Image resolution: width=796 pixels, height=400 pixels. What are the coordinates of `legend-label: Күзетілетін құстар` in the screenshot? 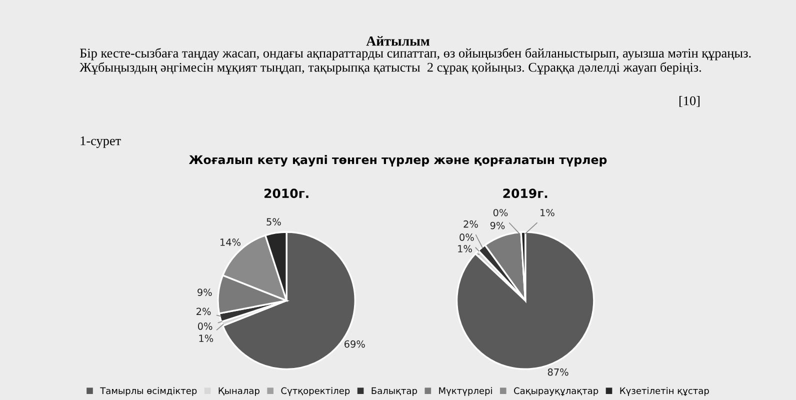 It's located at (664, 391).